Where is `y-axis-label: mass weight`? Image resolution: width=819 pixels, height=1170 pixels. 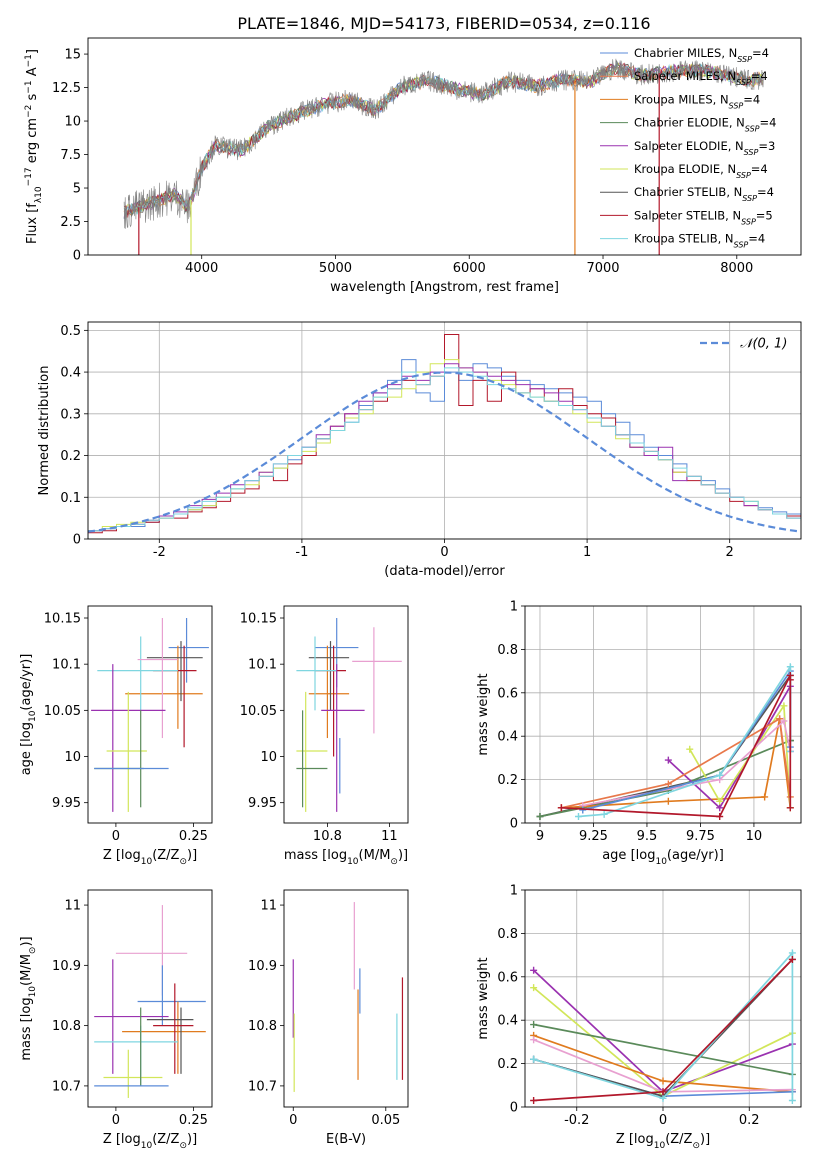 y-axis-label: mass weight is located at coordinates (483, 714).